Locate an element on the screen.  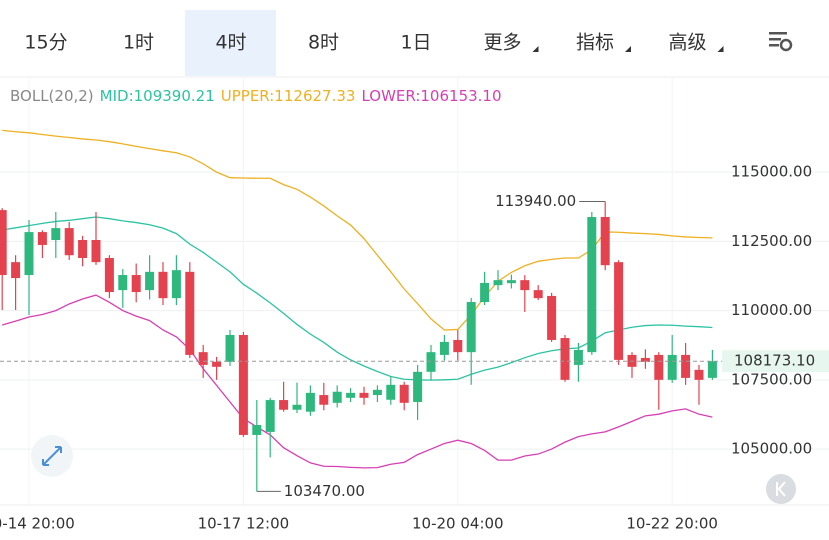
annotation-label: 103470.00 is located at coordinates (324, 491).